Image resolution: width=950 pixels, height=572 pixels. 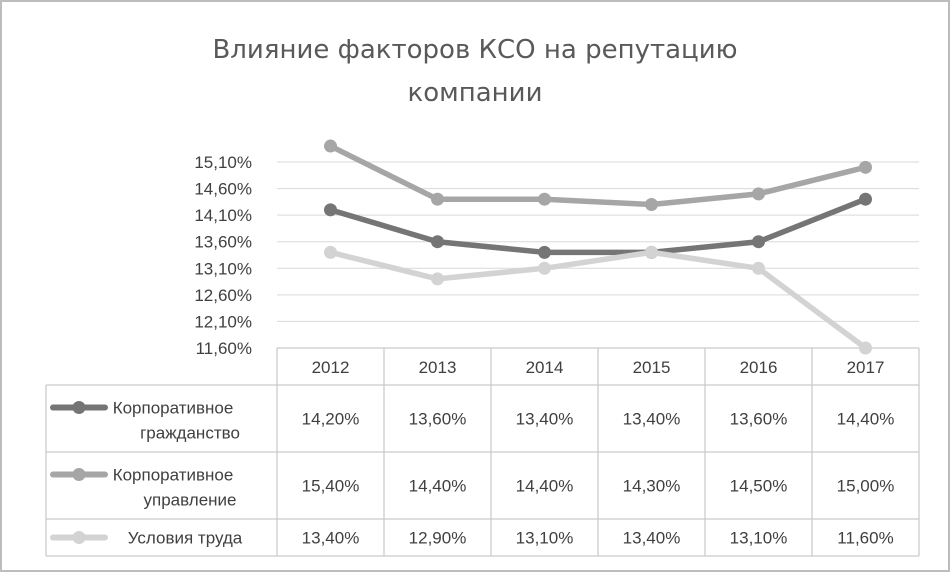 I want to click on table-value-cell: 15,00%, so click(x=866, y=486).